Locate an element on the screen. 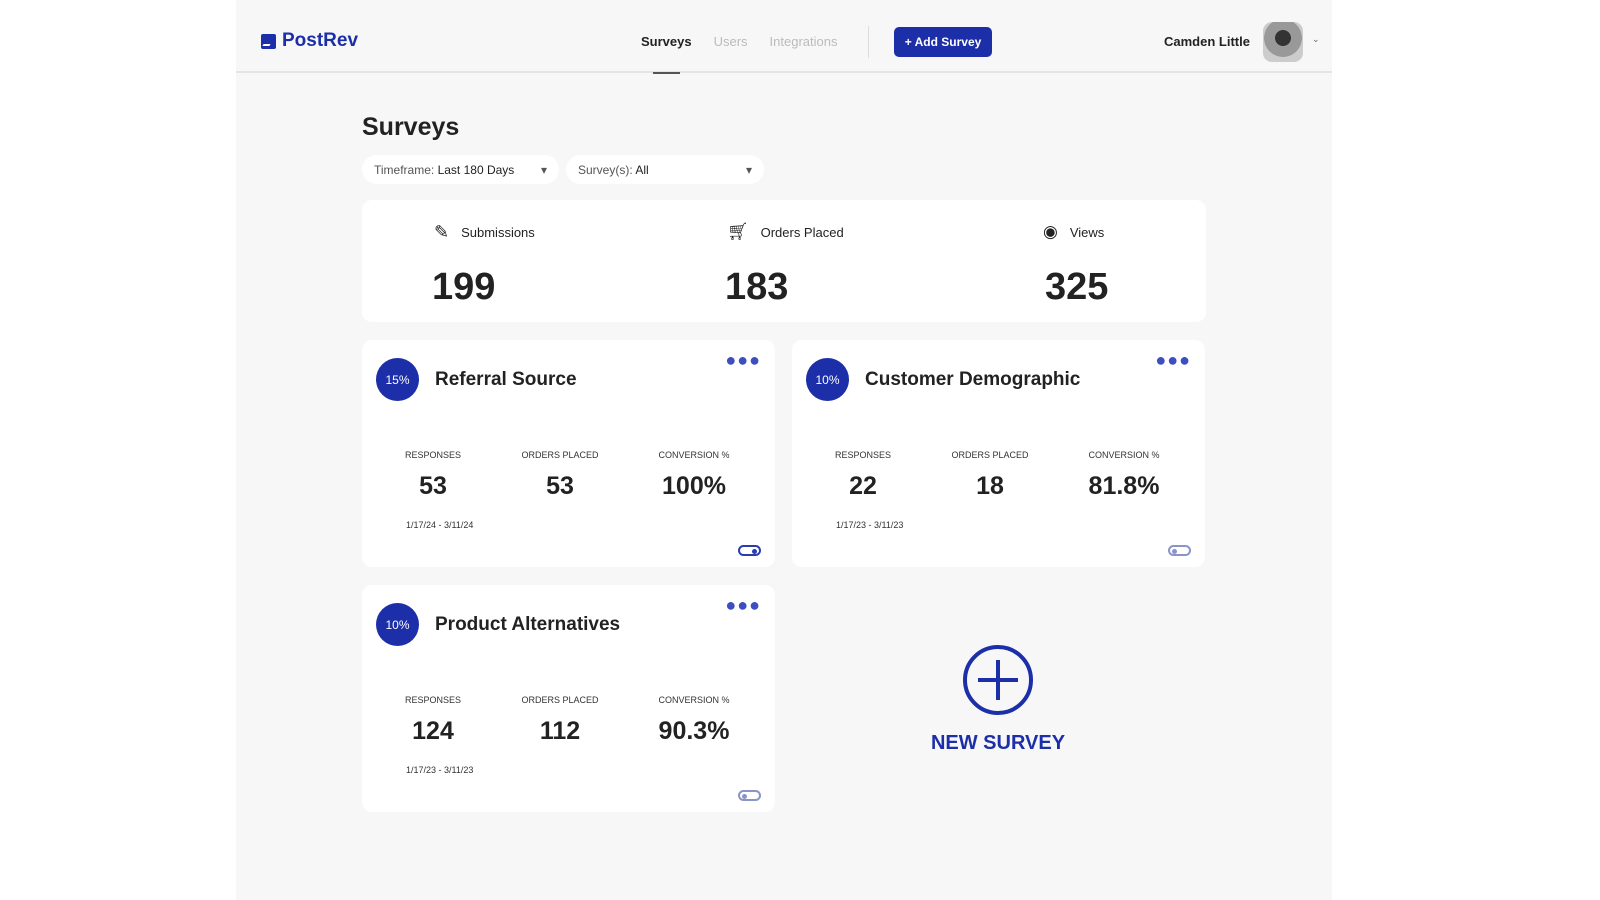 The height and width of the screenshot is (900, 1600). orders-value: 53 is located at coordinates (560, 486).